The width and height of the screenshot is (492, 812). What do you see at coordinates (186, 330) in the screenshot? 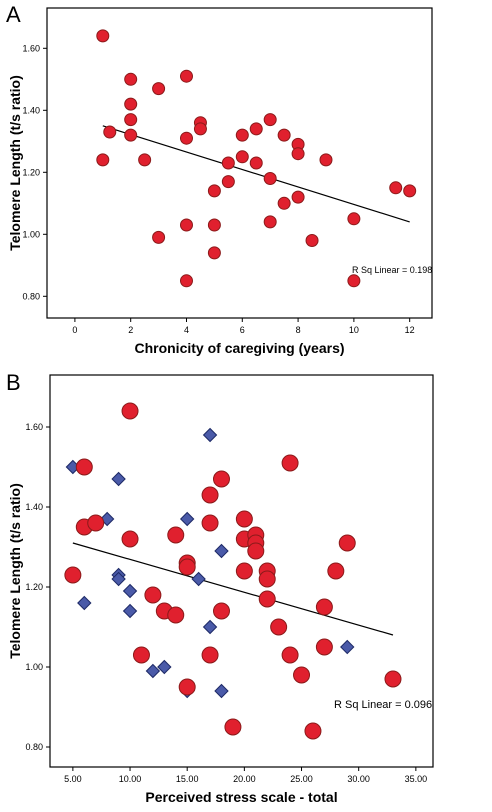
I see `x-tick-label: 4` at bounding box center [186, 330].